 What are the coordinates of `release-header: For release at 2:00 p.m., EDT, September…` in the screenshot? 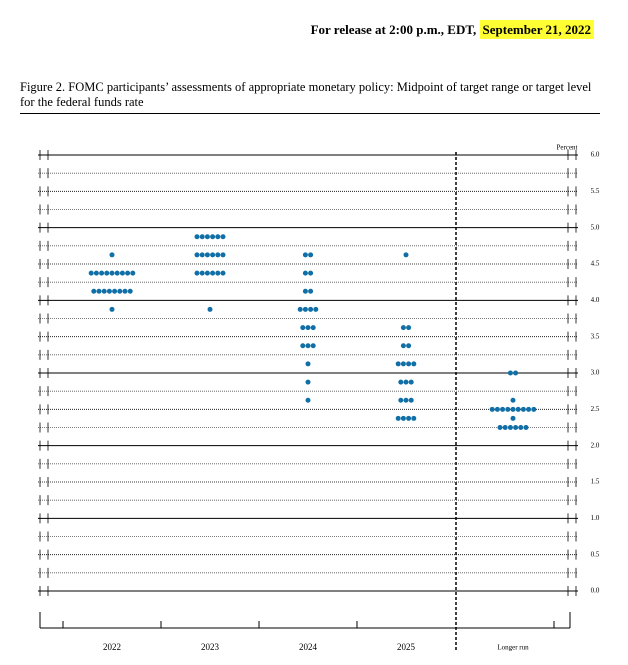 It's located at (452, 29).